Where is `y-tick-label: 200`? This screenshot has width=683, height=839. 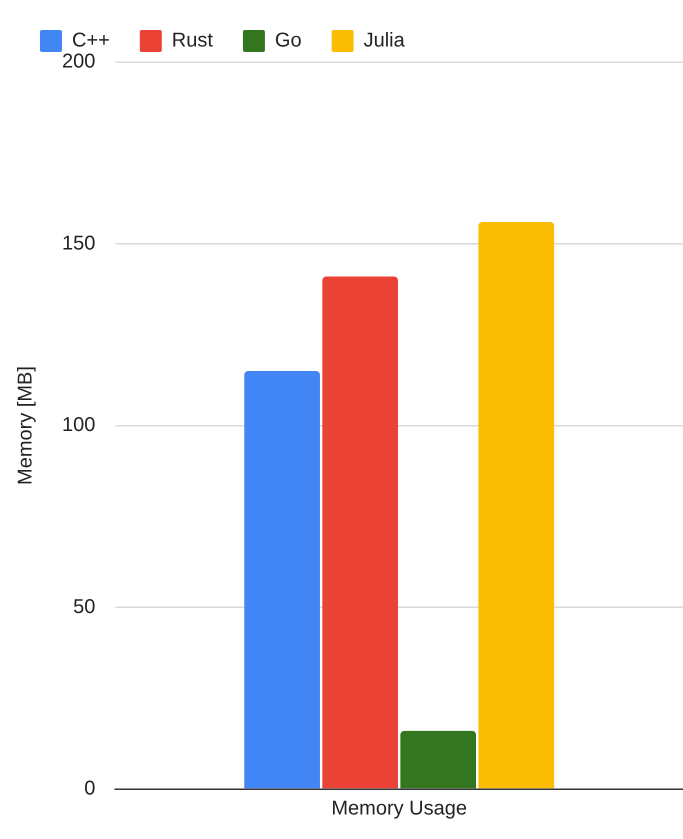 y-tick-label: 200 is located at coordinates (79, 61).